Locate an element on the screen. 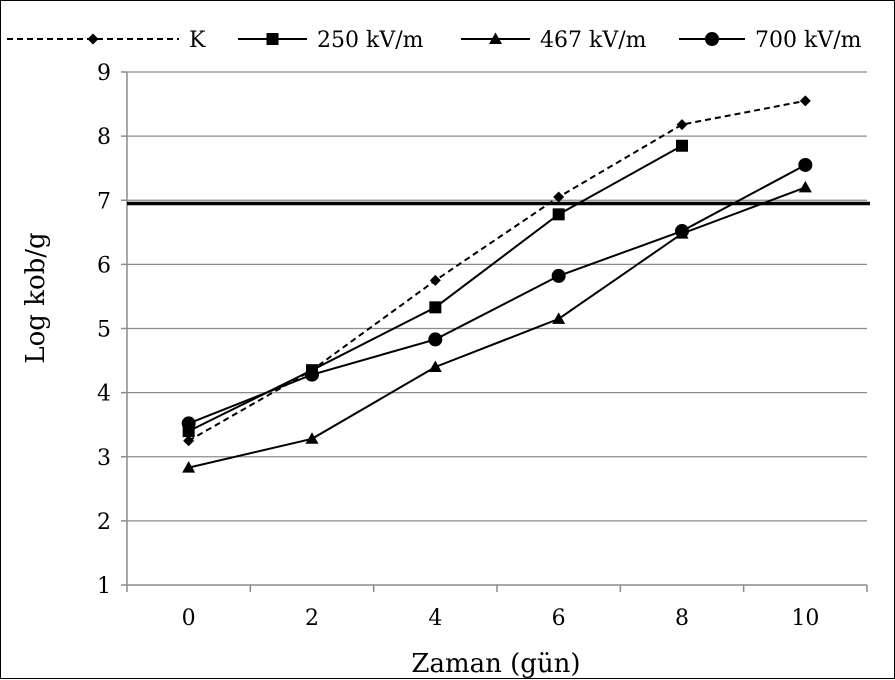  y-tick-label: 2 is located at coordinates (104, 522).